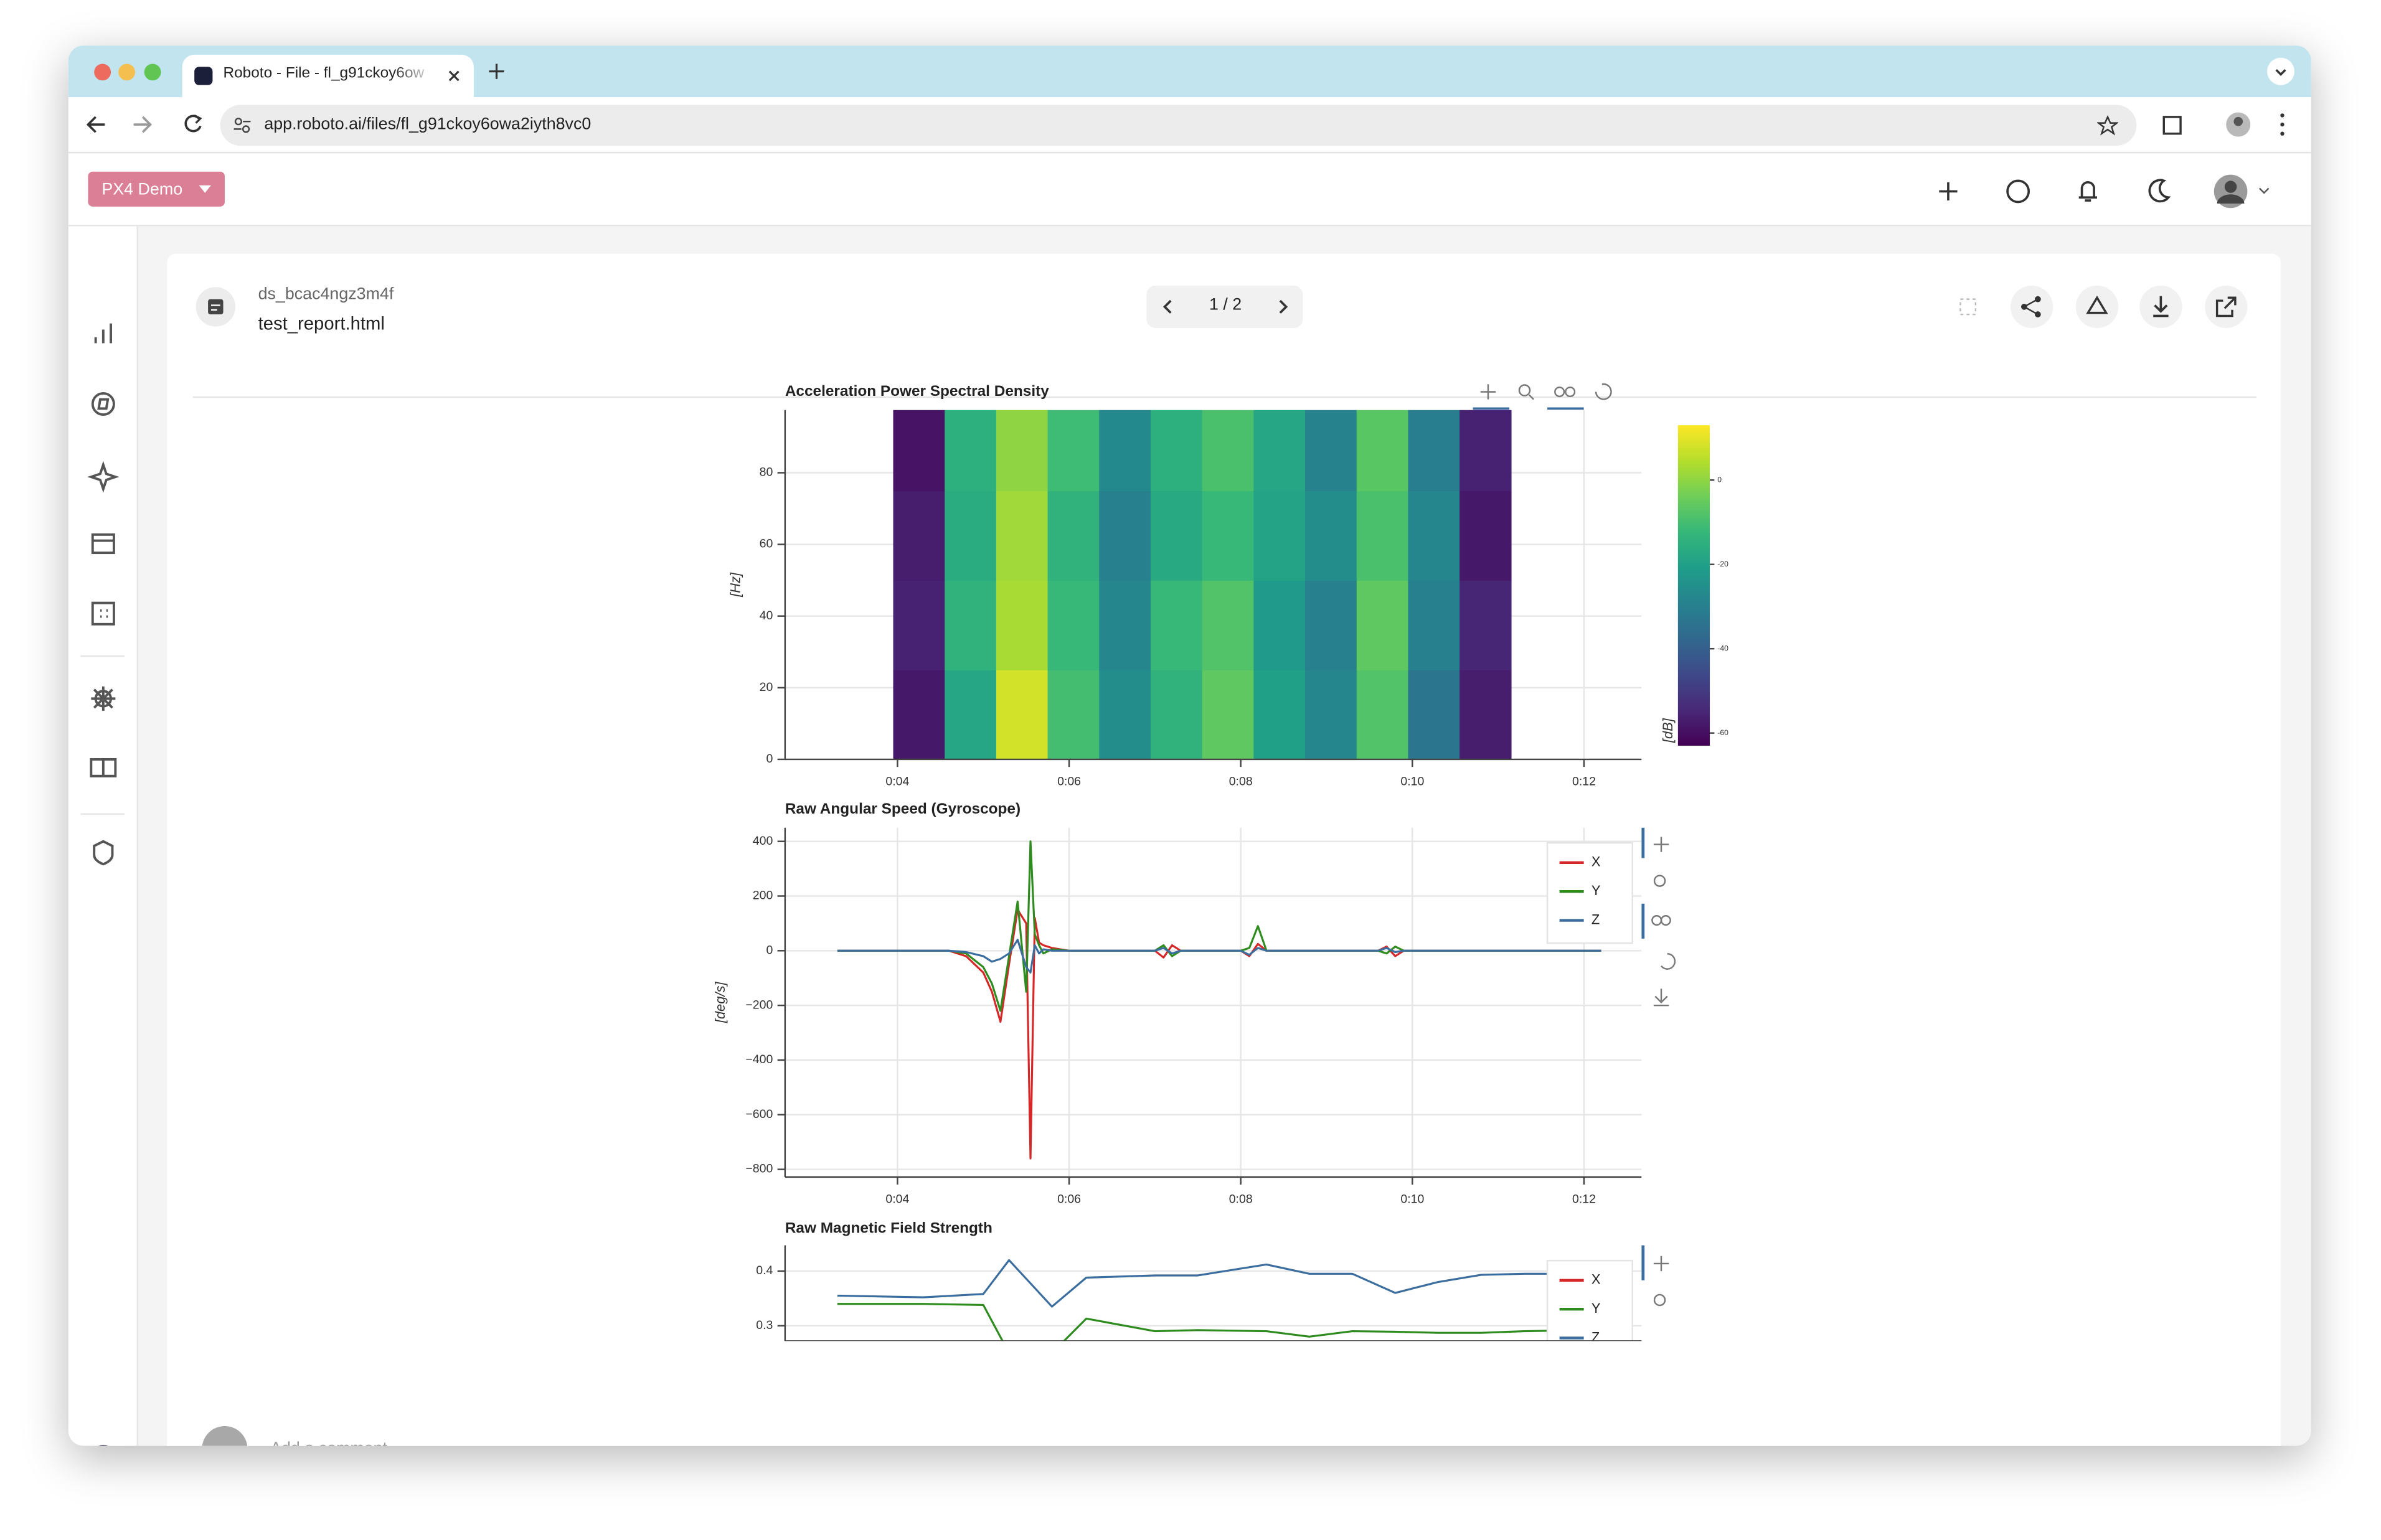 The height and width of the screenshot is (1540, 2381). I want to click on next-page, so click(1283, 307).